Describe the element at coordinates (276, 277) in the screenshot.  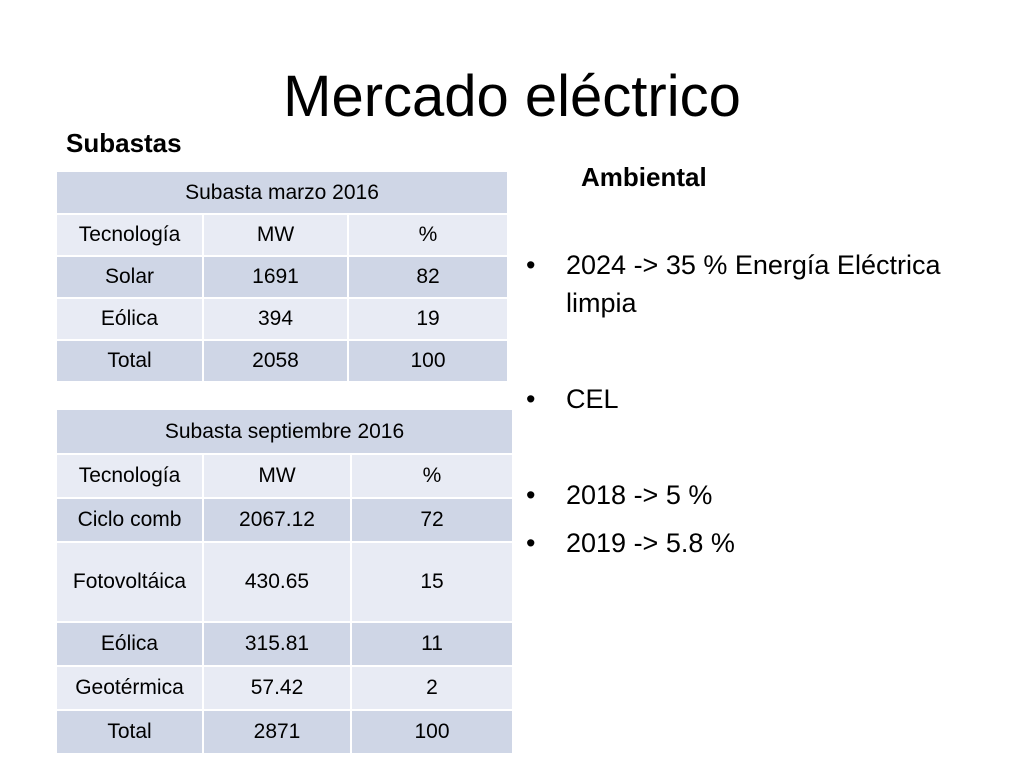
I see `table-cell: 1691` at that location.